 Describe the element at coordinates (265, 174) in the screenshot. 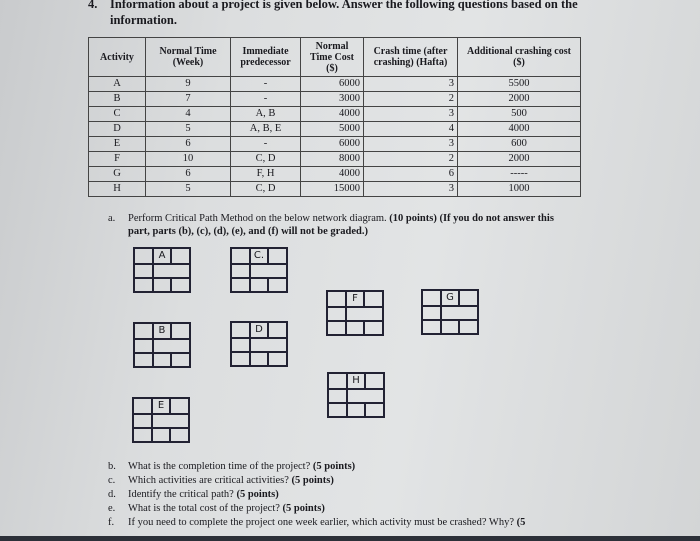

I see `cell-predecessor: F, H` at that location.